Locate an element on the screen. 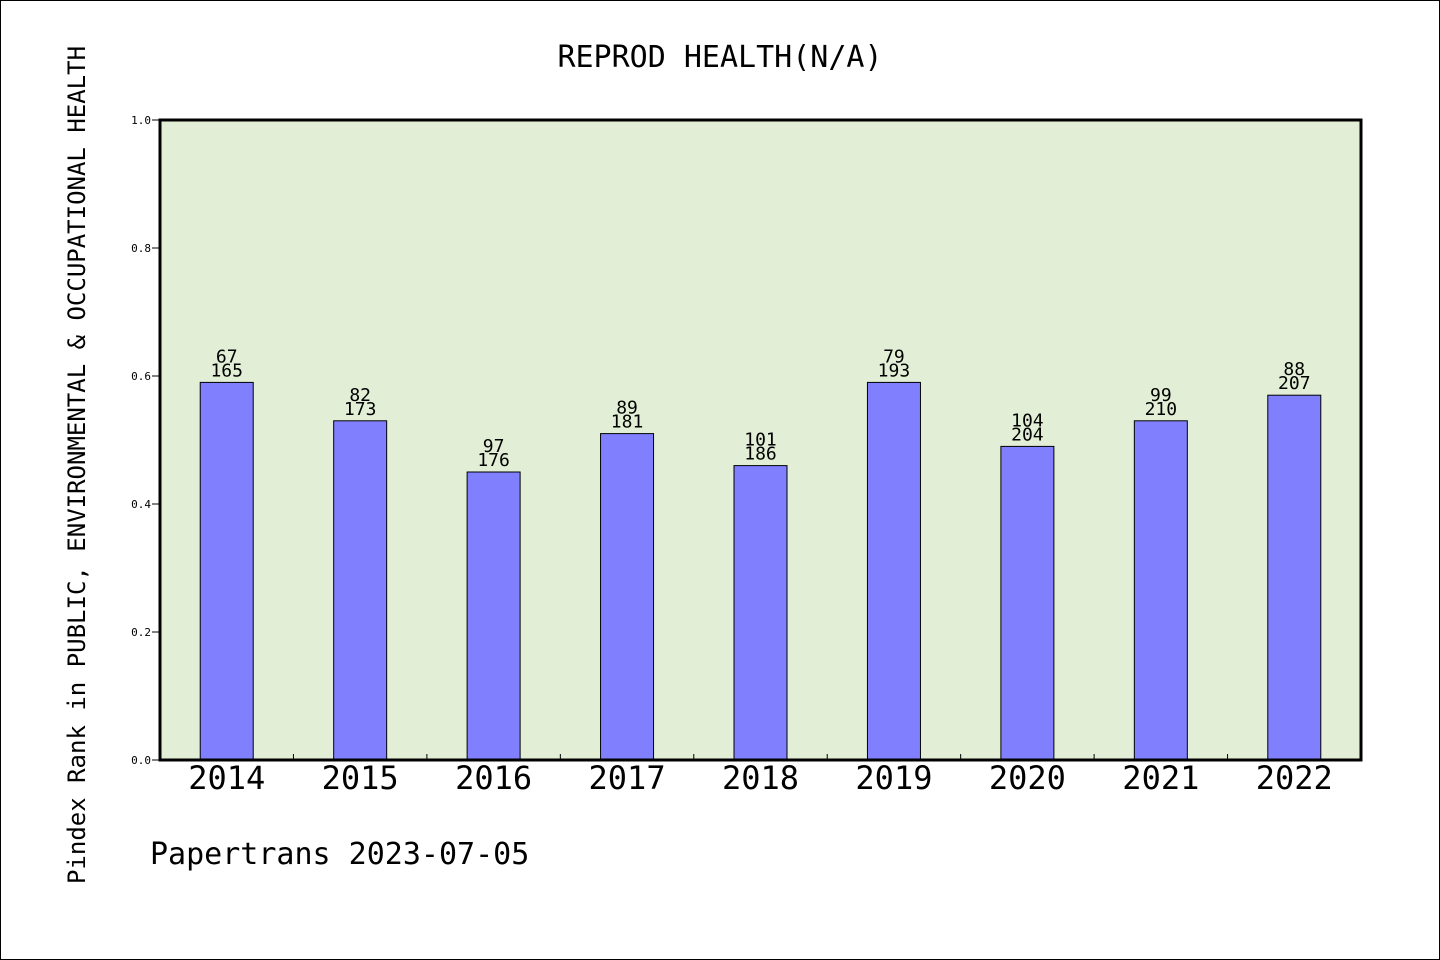  bar-label-top: 88 is located at coordinates (1294, 369).